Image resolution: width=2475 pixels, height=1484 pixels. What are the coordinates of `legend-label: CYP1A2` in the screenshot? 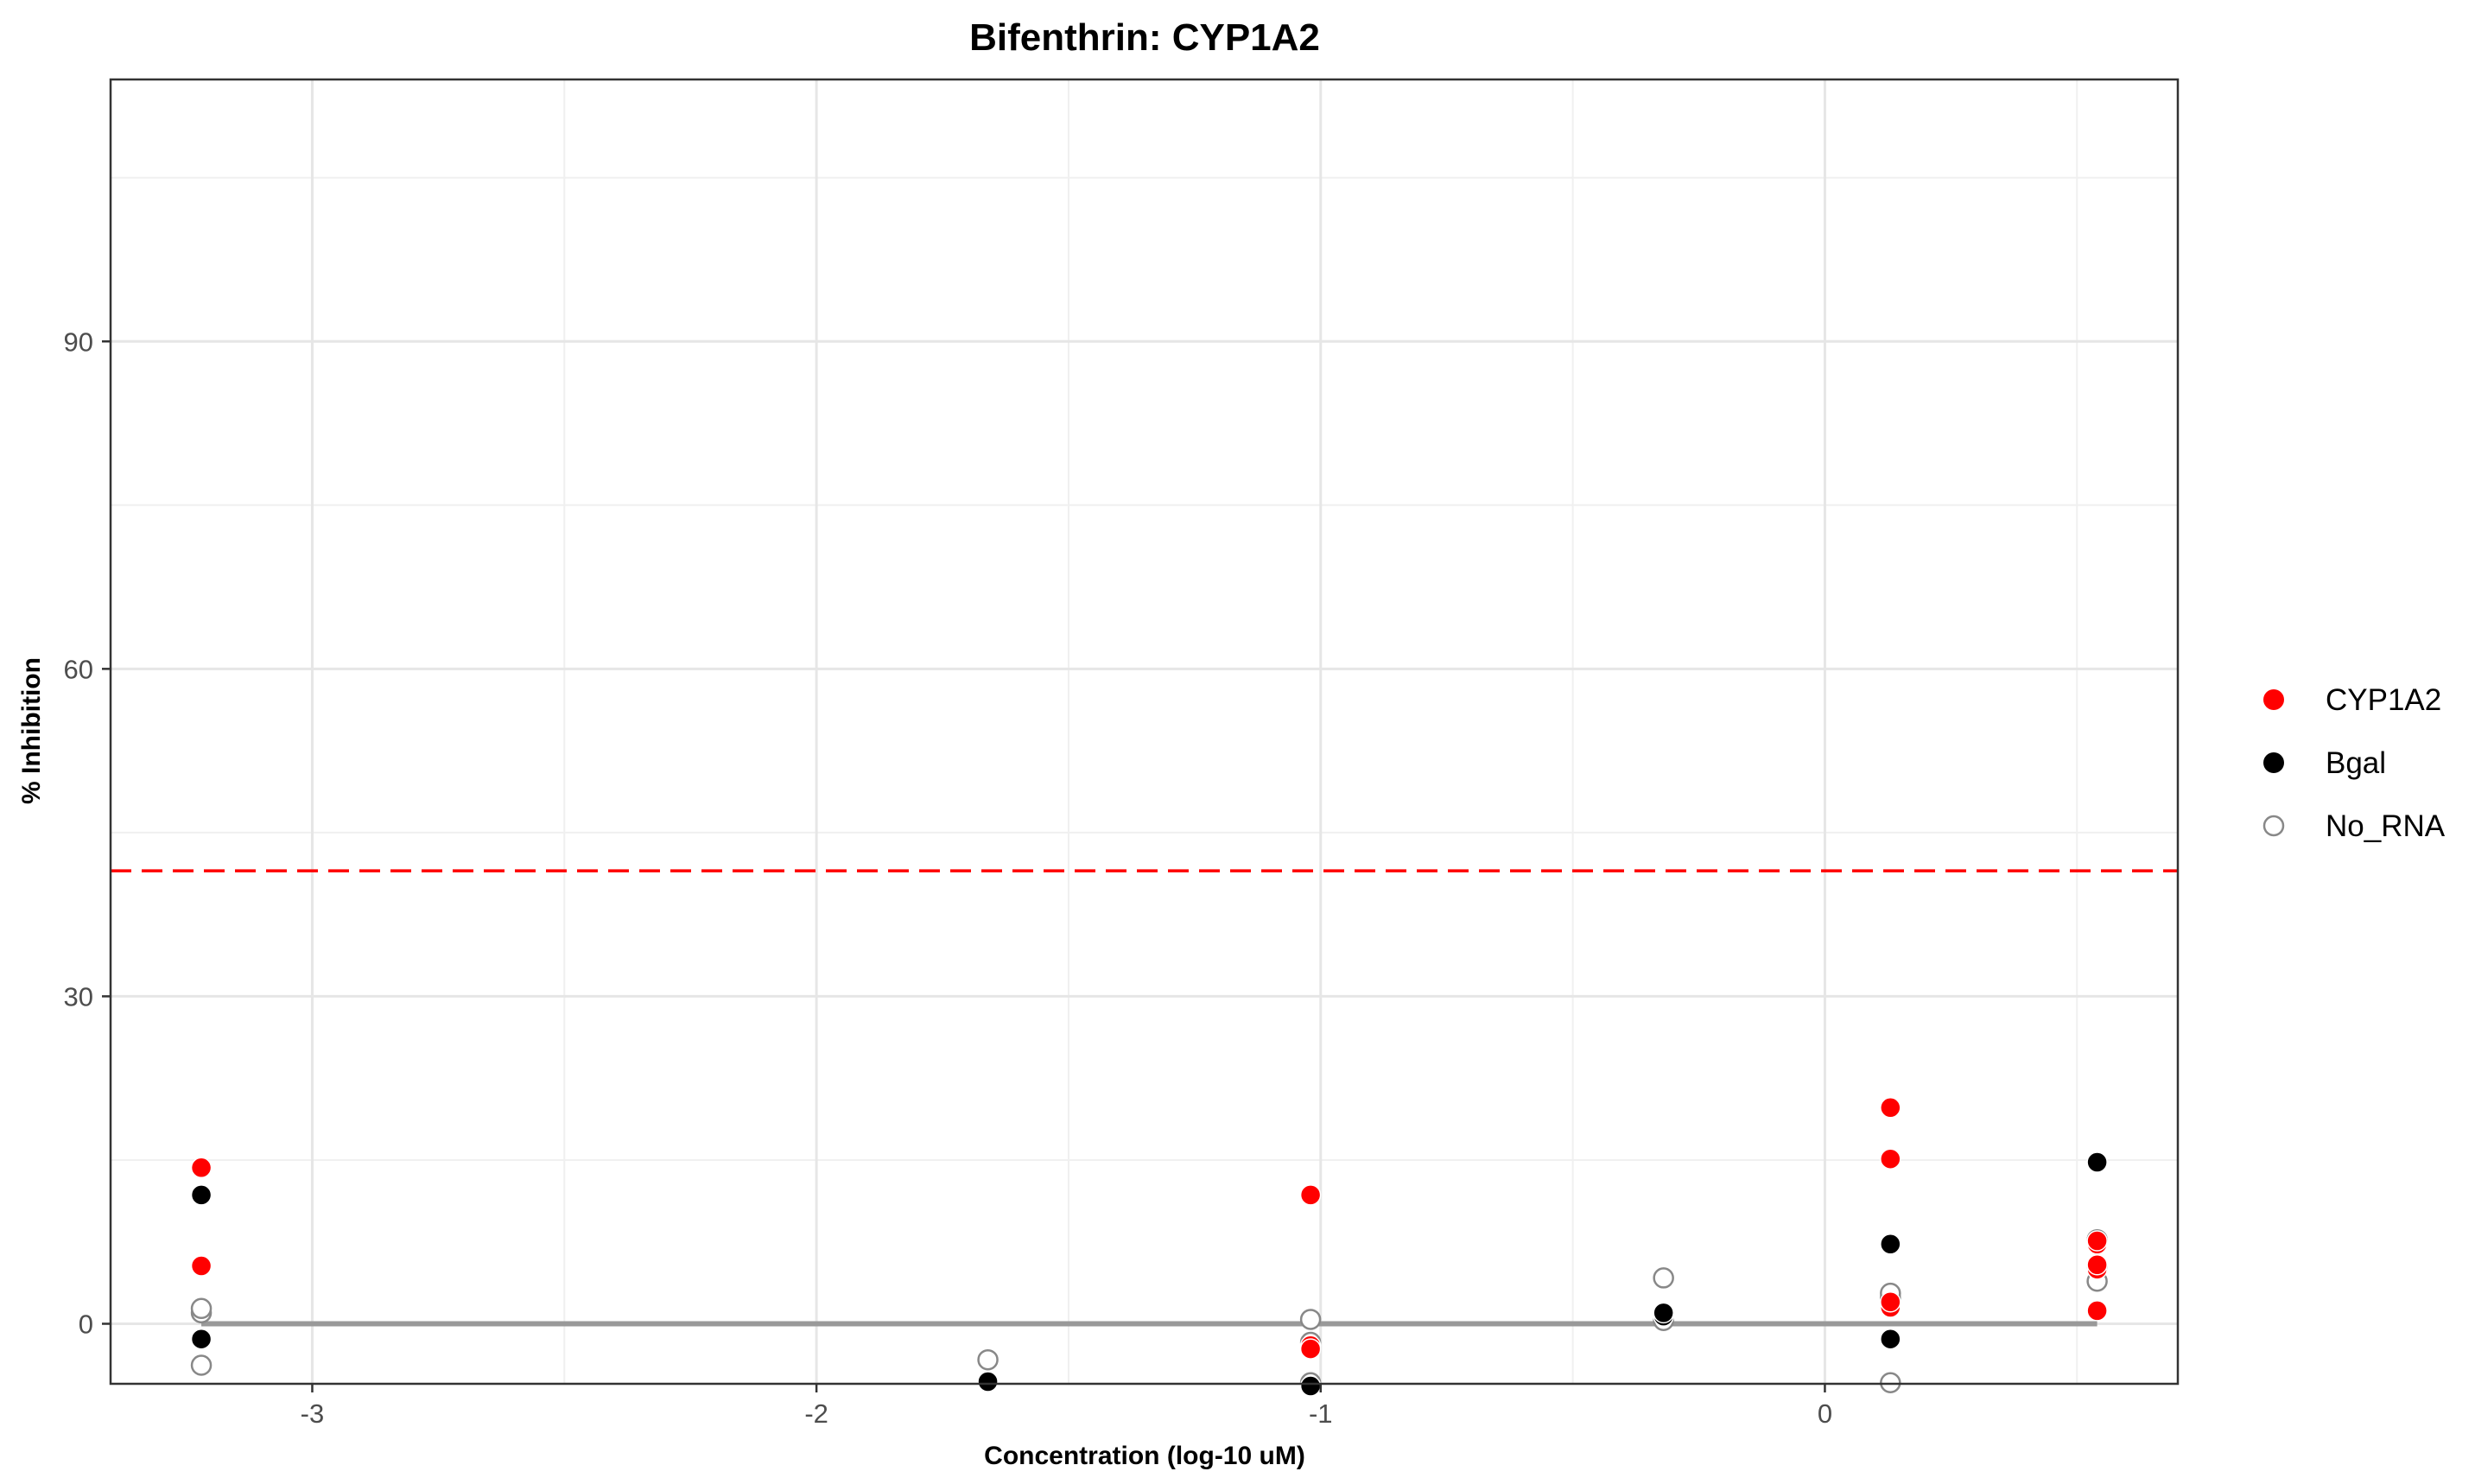 It's located at (2383, 700).